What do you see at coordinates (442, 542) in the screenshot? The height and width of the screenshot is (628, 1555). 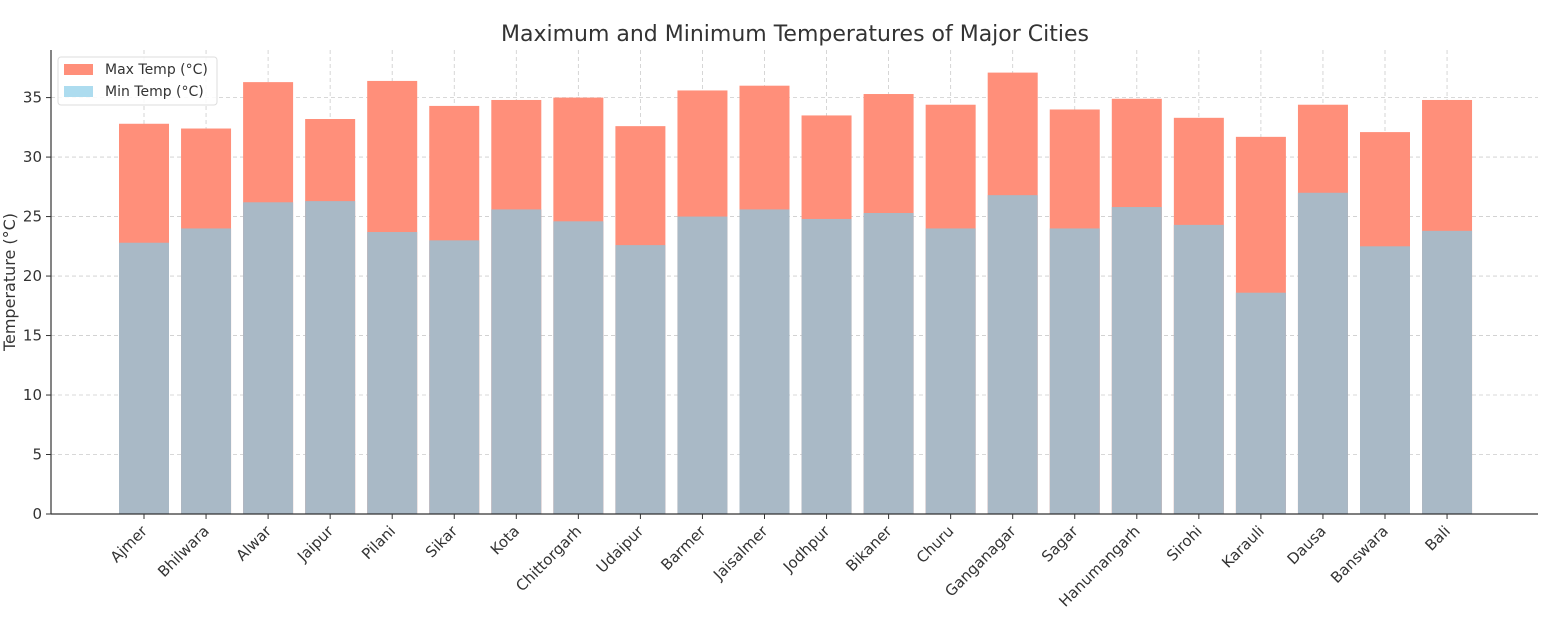 I see `x-tick-label: Sikar` at bounding box center [442, 542].